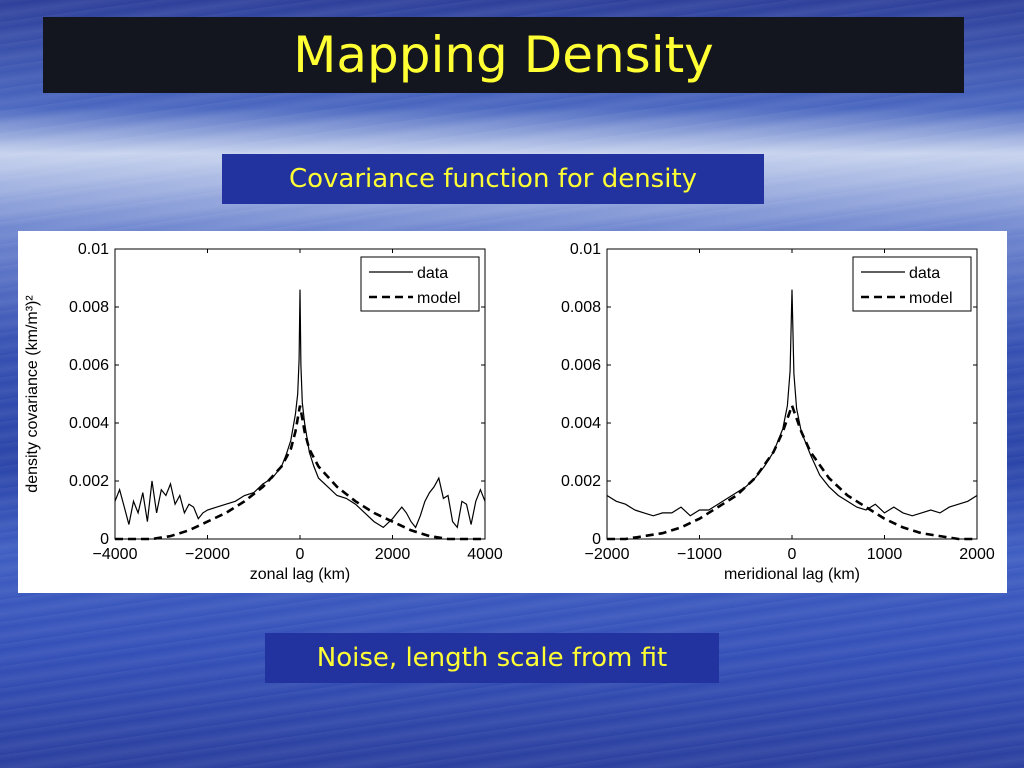  Describe the element at coordinates (432, 273) in the screenshot. I see `chart1-legend-label-data: data` at that location.